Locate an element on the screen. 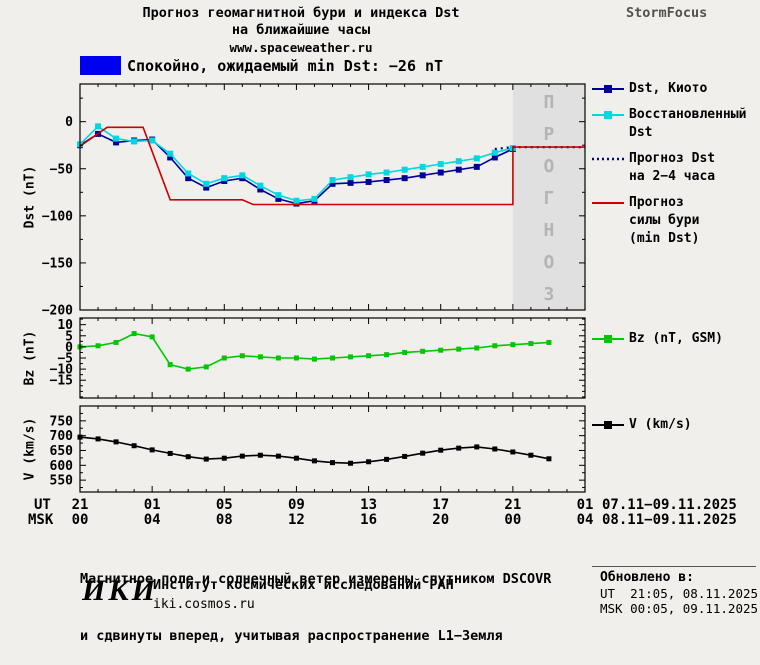  updated-ut: UT 21:05, 08.11.2025 is located at coordinates (679, 593).